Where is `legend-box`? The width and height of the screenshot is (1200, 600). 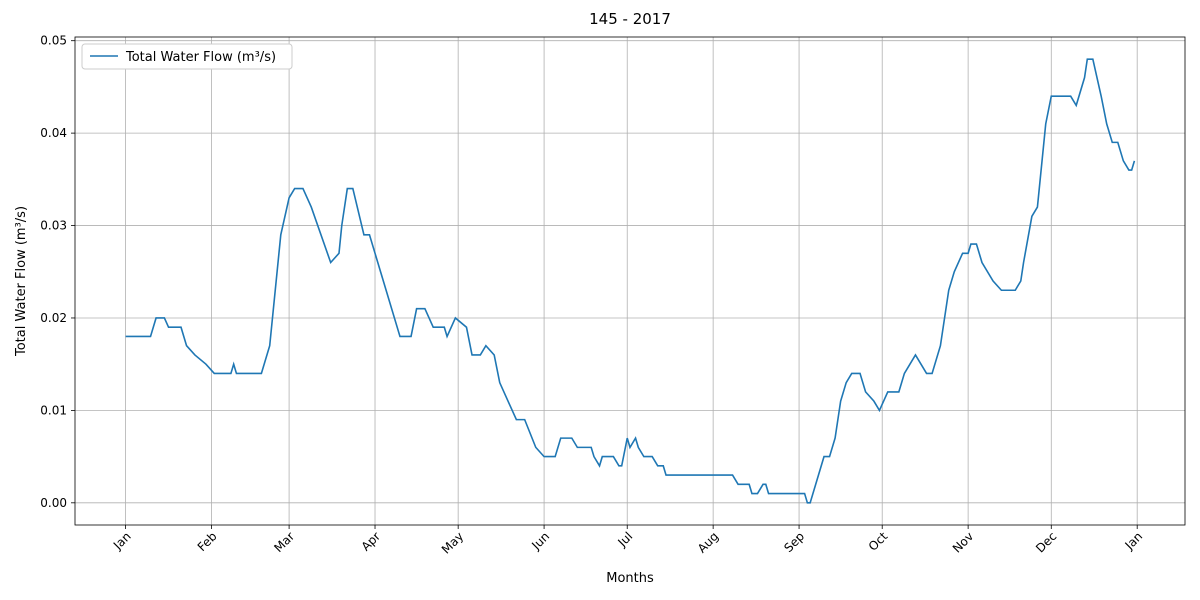
legend-box is located at coordinates (187, 56).